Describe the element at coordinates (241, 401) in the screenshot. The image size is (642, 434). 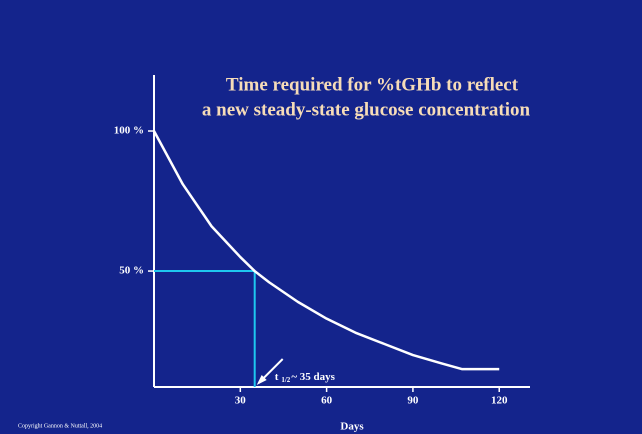
I see `x-tick-label: 30` at that location.